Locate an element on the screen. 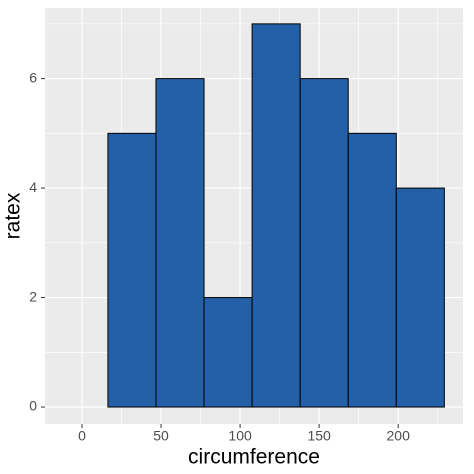  x-tick-label: 0 is located at coordinates (82, 436).